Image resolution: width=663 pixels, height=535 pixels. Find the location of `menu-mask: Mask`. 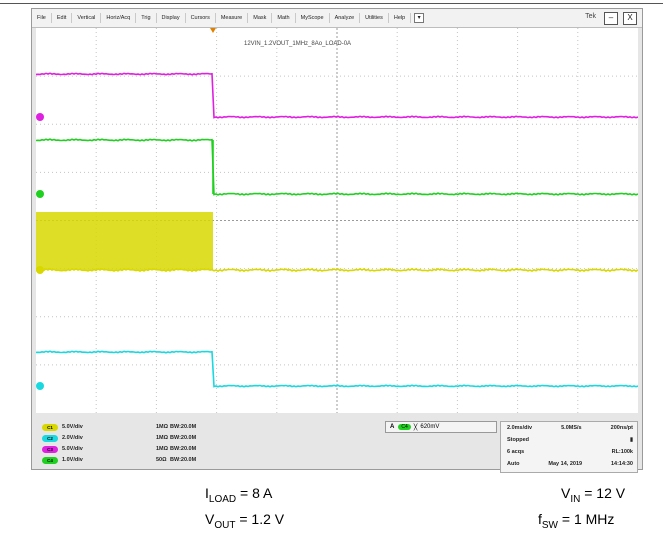

menu-mask: Mask is located at coordinates (260, 18).